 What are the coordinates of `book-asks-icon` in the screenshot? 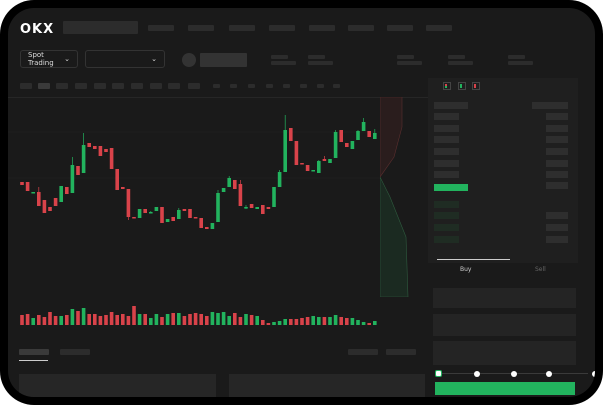 It's located at (476, 86).